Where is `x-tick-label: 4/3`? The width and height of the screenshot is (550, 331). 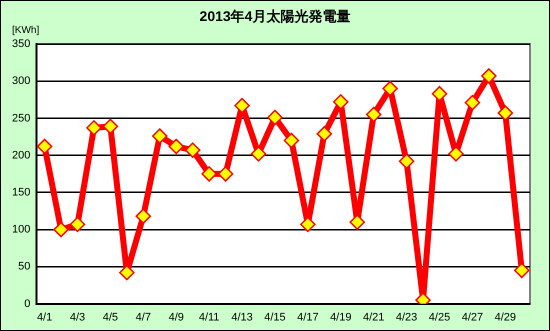
x-tick-label: 4/3 is located at coordinates (78, 317).